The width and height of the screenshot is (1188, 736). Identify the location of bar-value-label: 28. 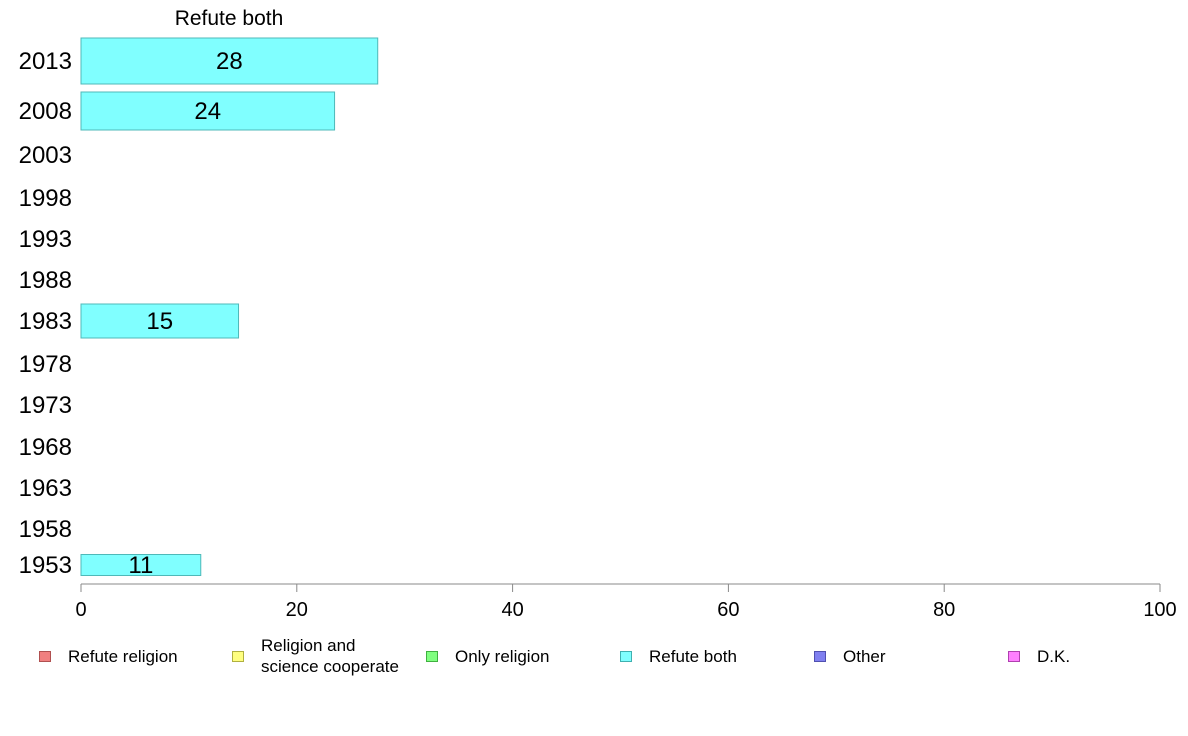
(229, 61).